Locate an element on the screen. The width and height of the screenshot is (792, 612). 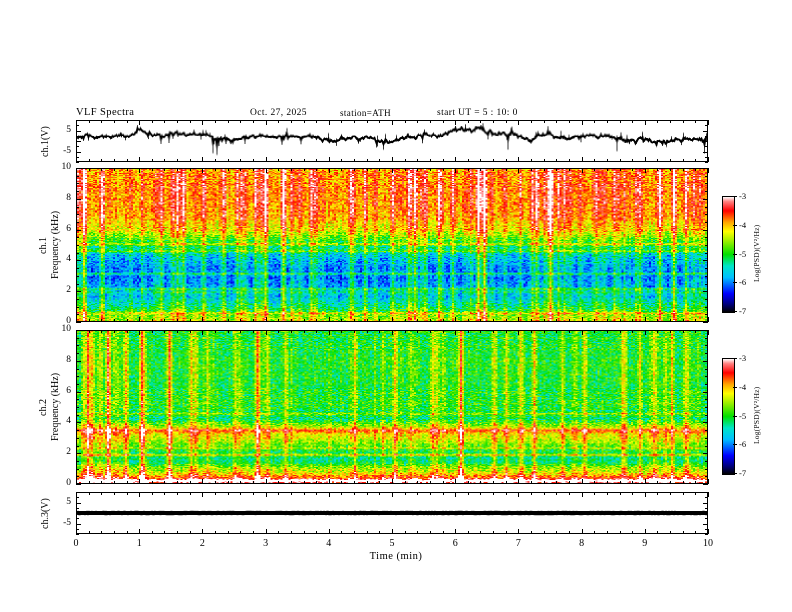
colorbar-tick-label: -5 is located at coordinates (743, 254).